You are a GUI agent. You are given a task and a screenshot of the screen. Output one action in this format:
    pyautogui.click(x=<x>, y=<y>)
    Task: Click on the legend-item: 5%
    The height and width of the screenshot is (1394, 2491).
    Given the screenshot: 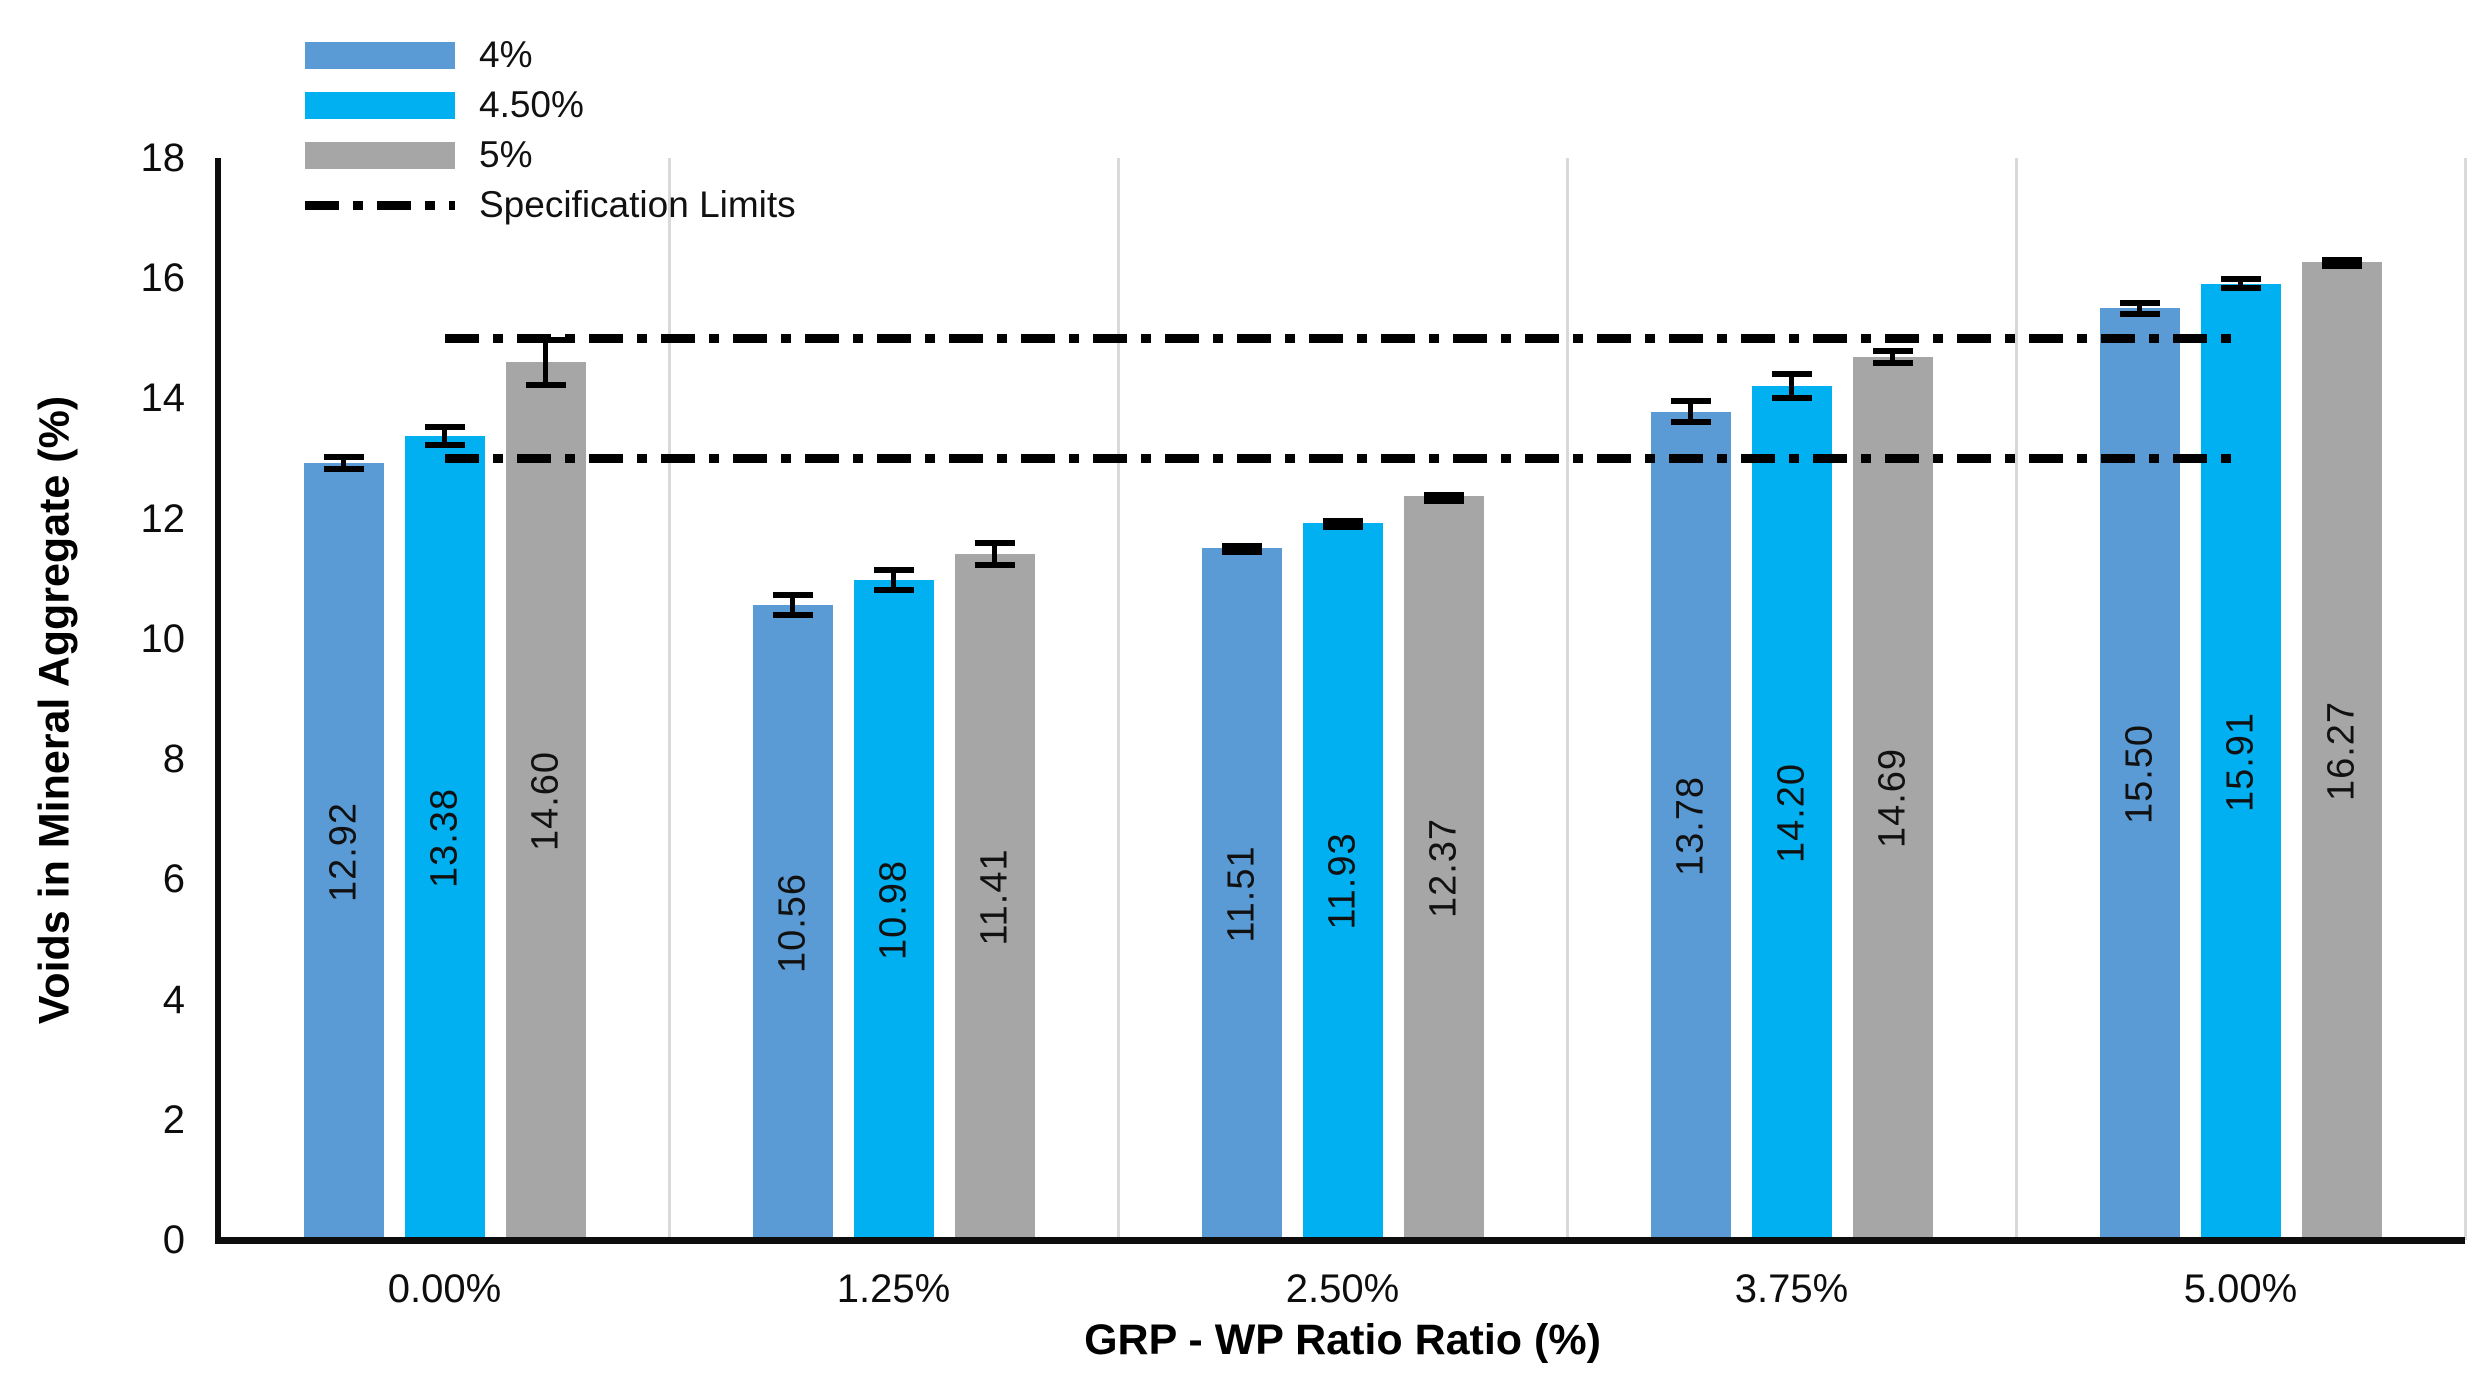 What is the action you would take?
    pyautogui.click(x=550, y=155)
    